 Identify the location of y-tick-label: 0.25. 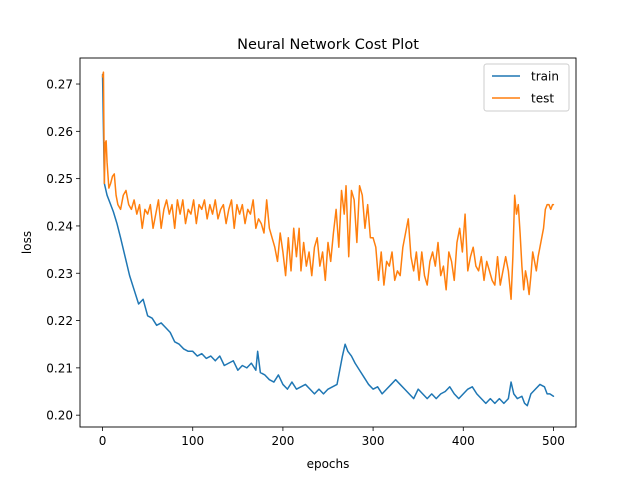
(59, 179).